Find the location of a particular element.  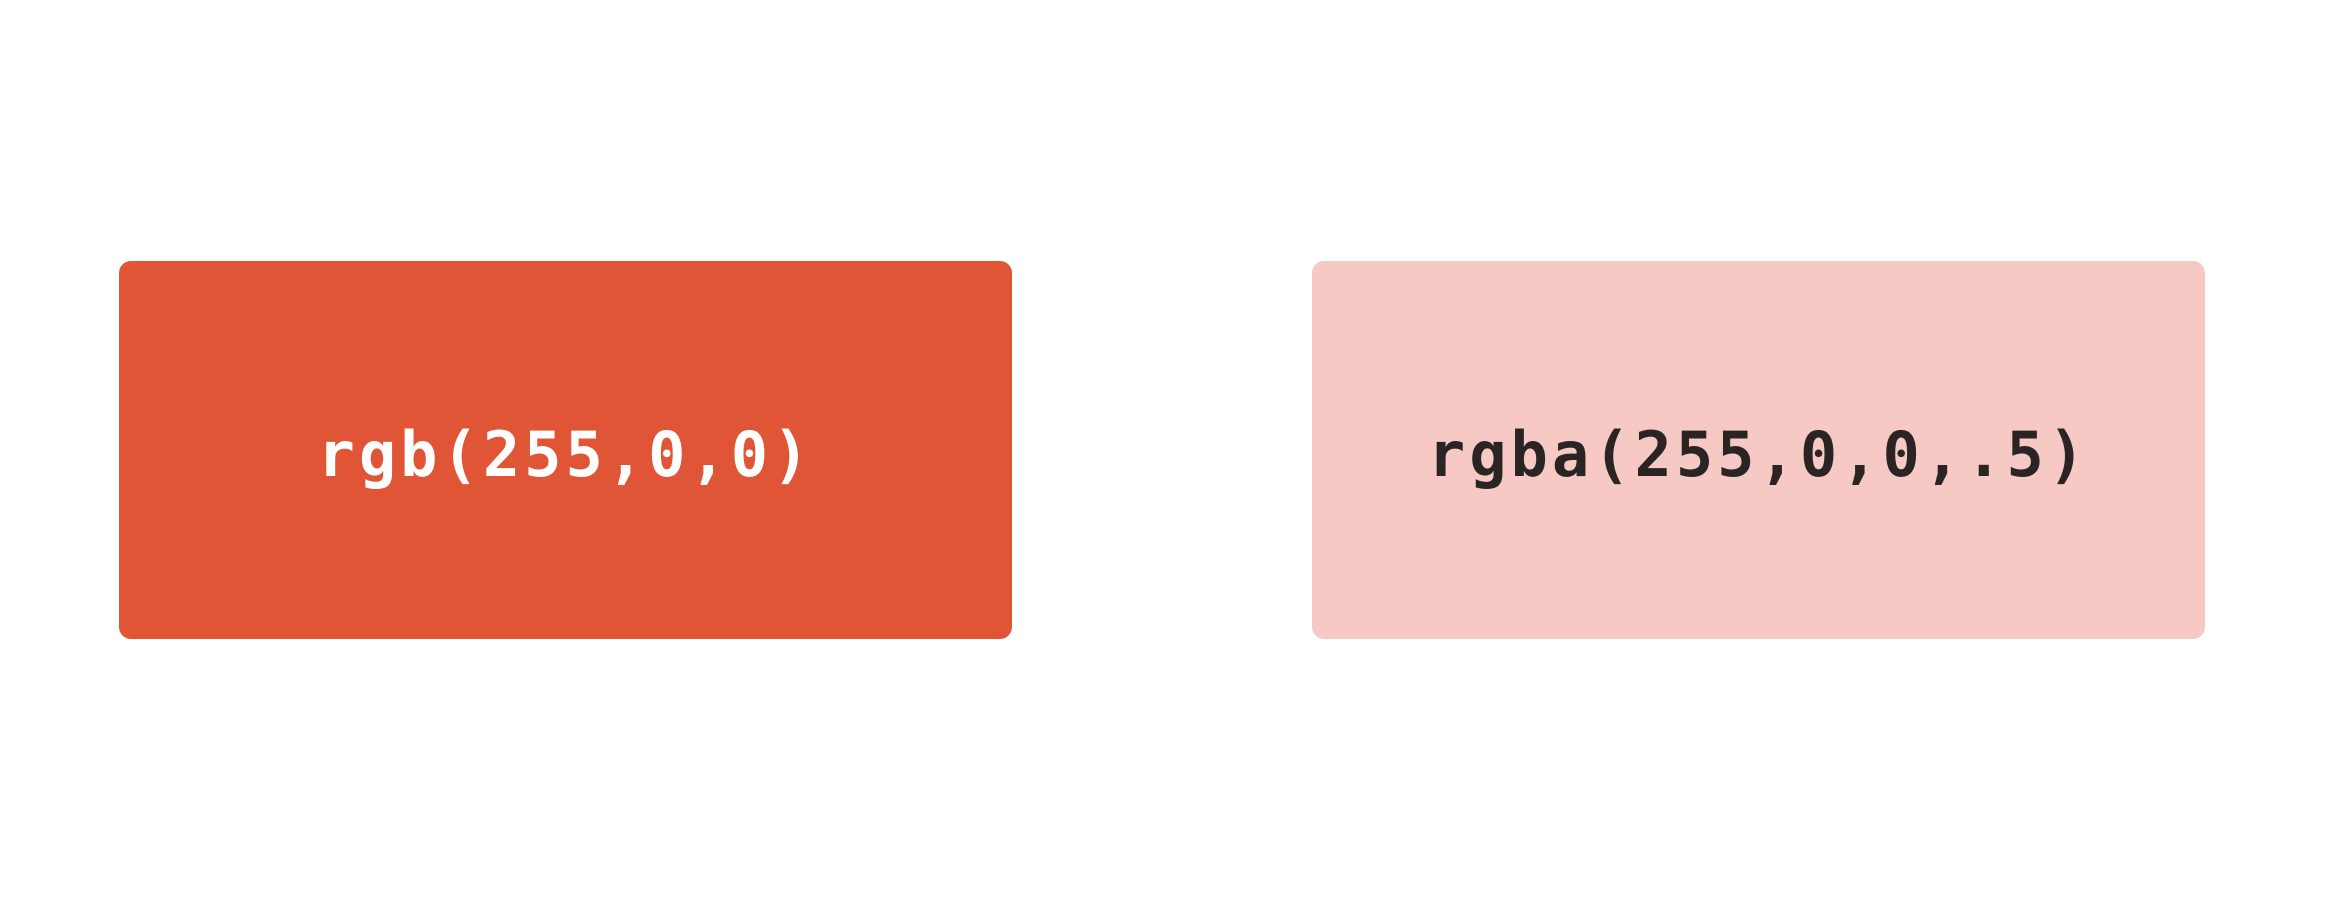

rgba-swatch-label: rgba(255,0,0,.5) is located at coordinates (1758, 454).